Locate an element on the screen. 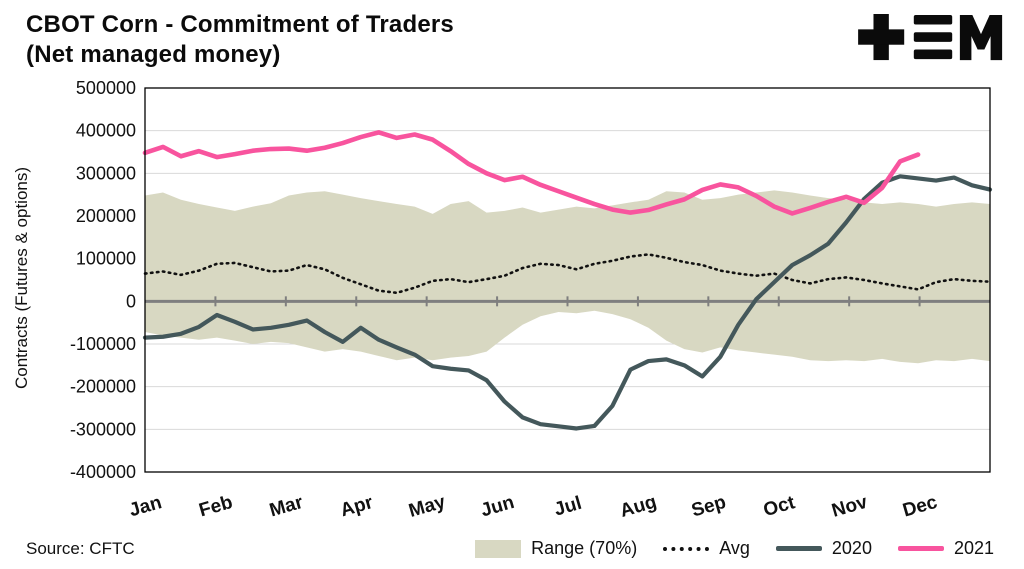 This screenshot has height=569, width=1024. svg-text: Jul is located at coordinates (568, 507).